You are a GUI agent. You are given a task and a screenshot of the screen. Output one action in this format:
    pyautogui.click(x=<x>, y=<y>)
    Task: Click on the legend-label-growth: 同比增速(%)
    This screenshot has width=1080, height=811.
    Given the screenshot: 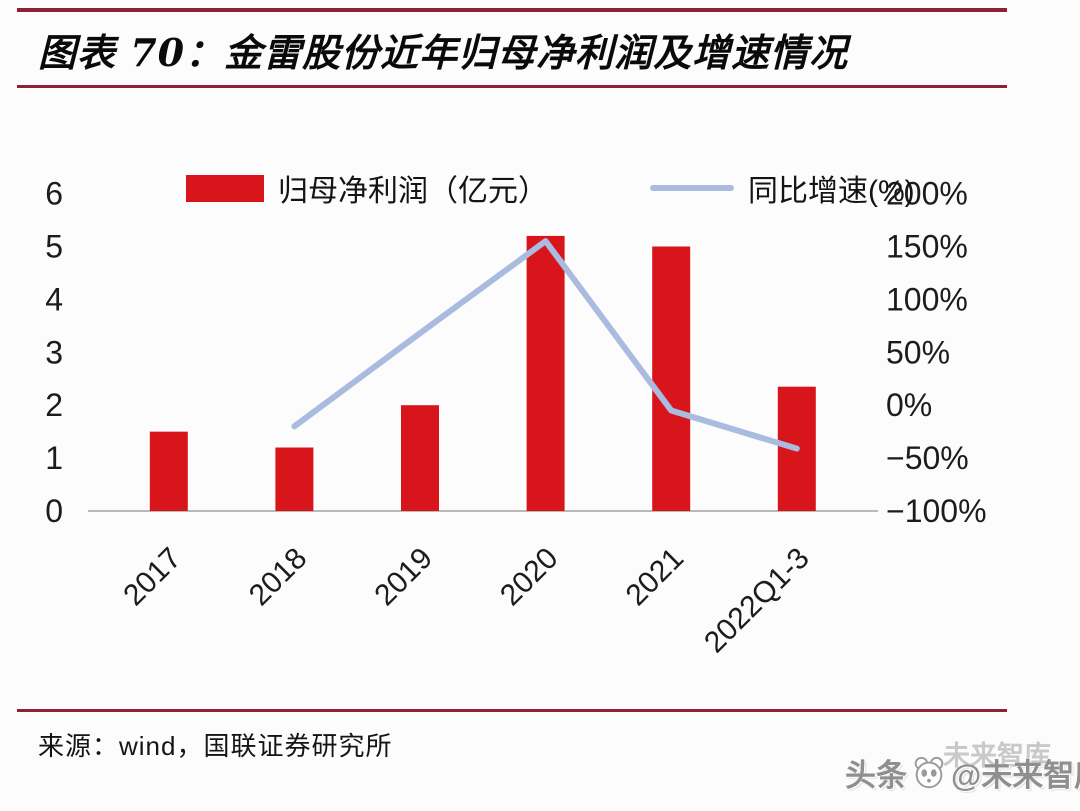 What is the action you would take?
    pyautogui.click(x=831, y=191)
    